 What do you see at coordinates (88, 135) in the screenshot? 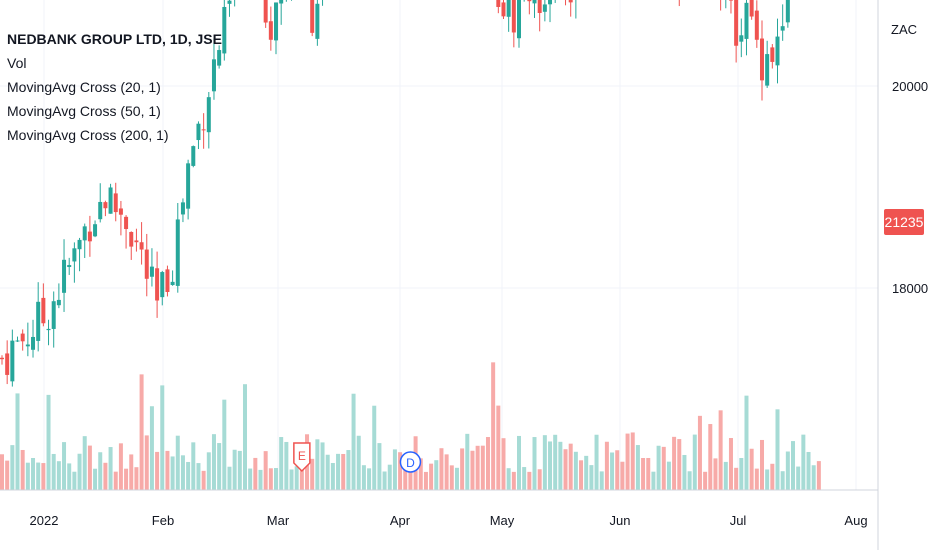
I see `study-ma-200: MovingAvg Cross (200, 1)` at bounding box center [88, 135].